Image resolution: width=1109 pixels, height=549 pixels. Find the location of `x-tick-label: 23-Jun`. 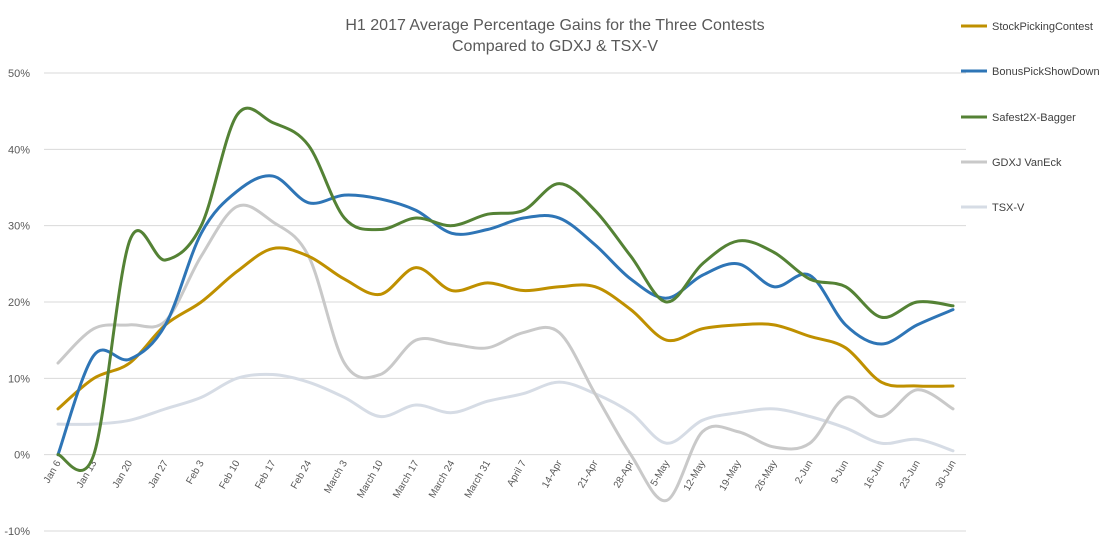

x-tick-label: 23-Jun is located at coordinates (910, 475).